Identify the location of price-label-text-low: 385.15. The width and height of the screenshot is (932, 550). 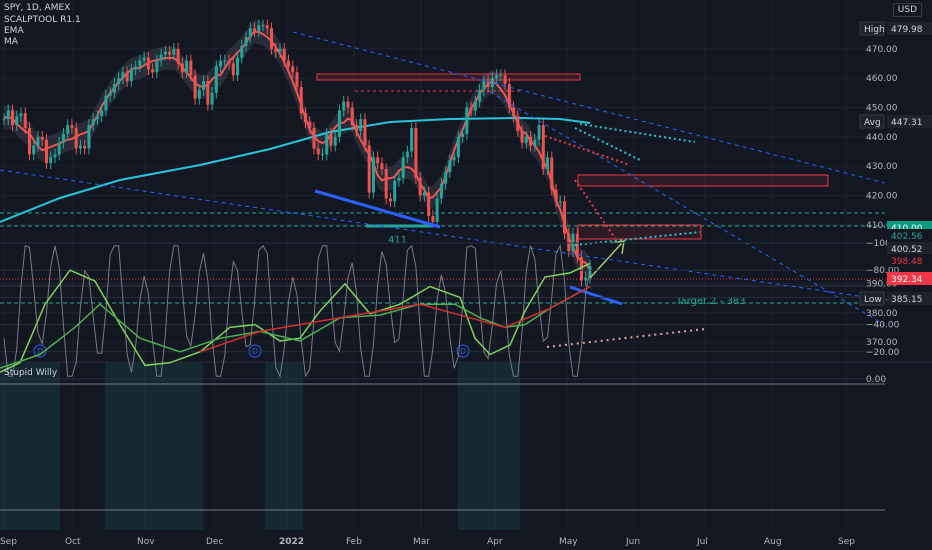
(907, 300).